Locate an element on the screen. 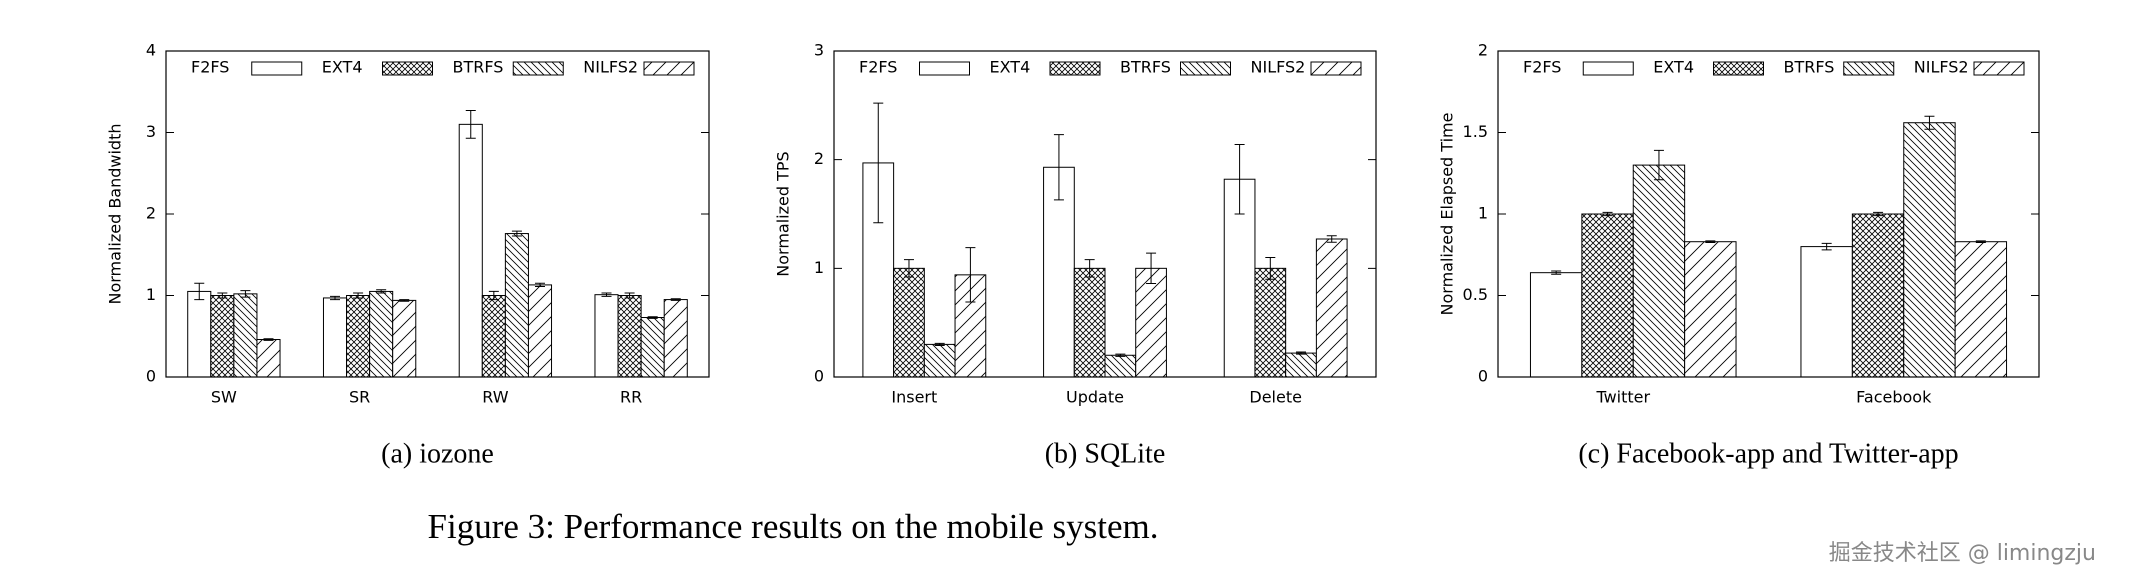 The width and height of the screenshot is (2151, 588). y-axis-label: Normalized TPS is located at coordinates (783, 213).